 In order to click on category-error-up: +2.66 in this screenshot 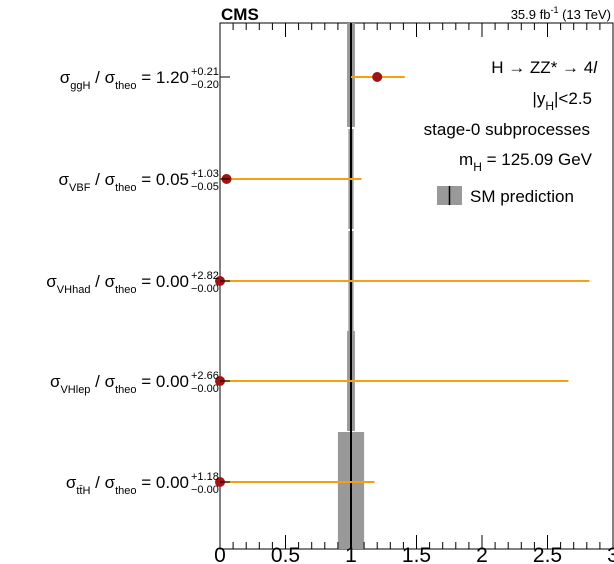, I will do `click(205, 376)`.